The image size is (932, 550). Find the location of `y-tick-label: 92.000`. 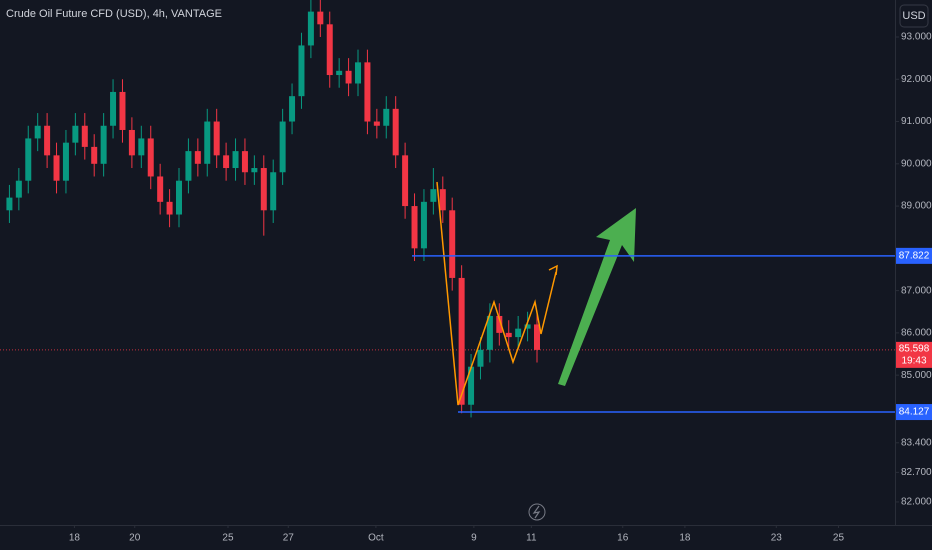

y-tick-label: 92.000 is located at coordinates (916, 79).